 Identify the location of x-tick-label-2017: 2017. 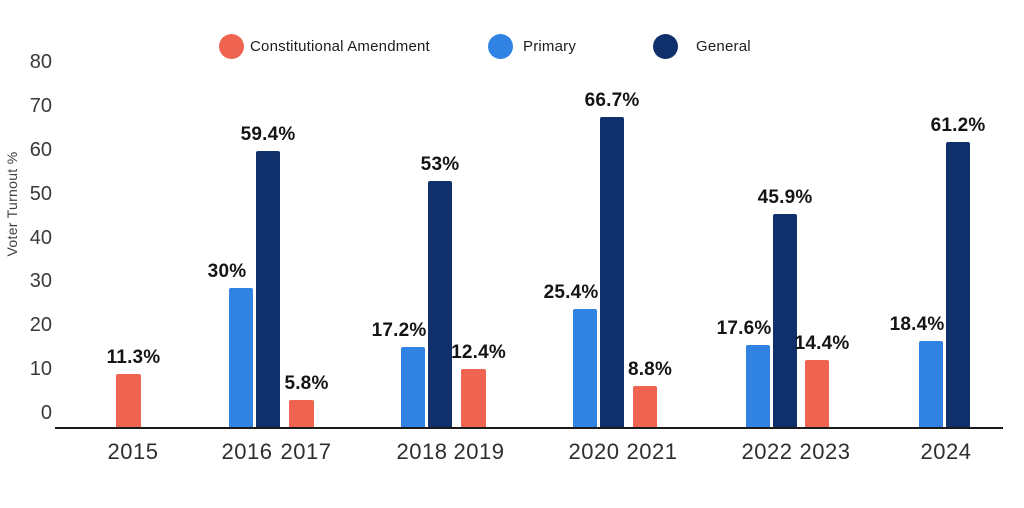
(306, 451).